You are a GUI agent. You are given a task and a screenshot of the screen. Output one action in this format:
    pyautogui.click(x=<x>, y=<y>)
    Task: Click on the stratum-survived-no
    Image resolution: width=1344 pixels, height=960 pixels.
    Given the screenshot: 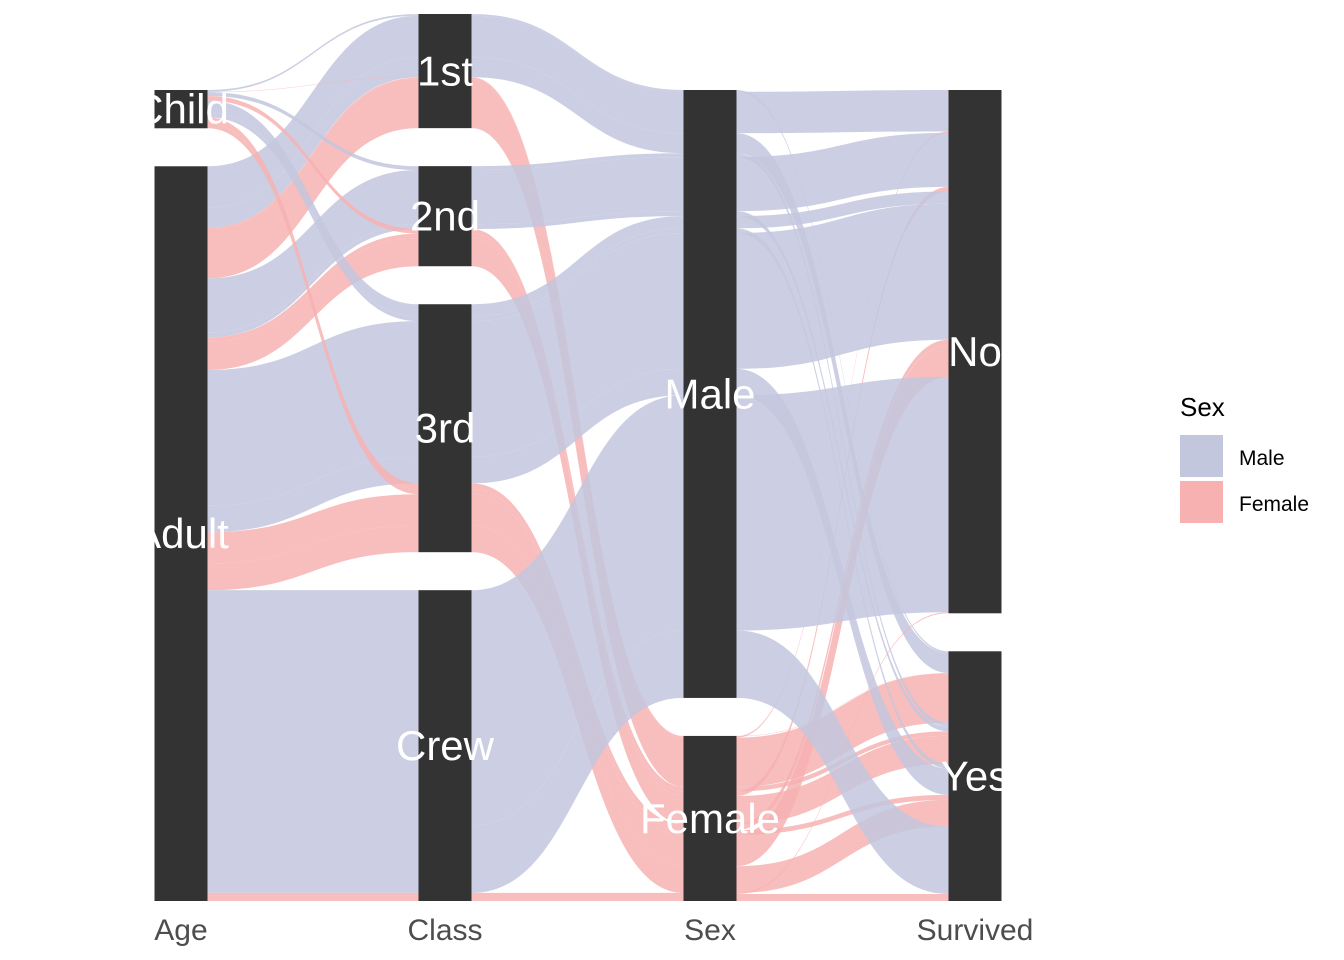 What is the action you would take?
    pyautogui.click(x=975, y=352)
    